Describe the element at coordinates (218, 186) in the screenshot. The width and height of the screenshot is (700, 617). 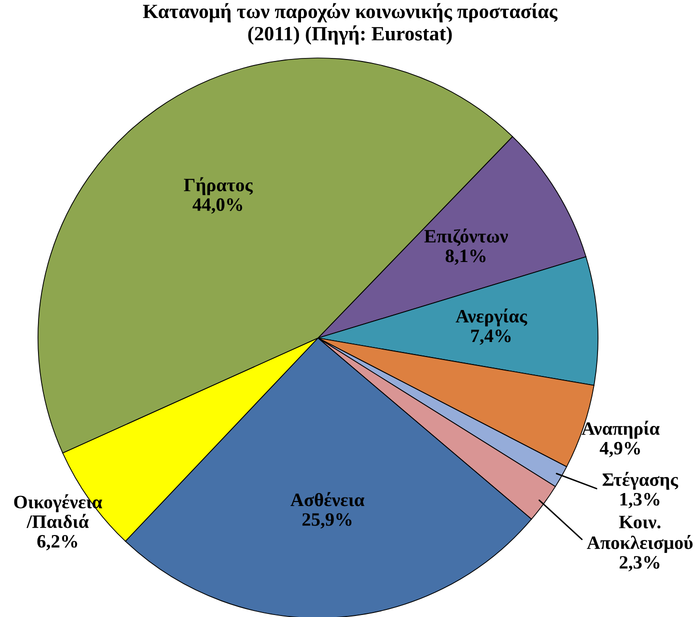
I see `slice-label: Γήρατος` at that location.